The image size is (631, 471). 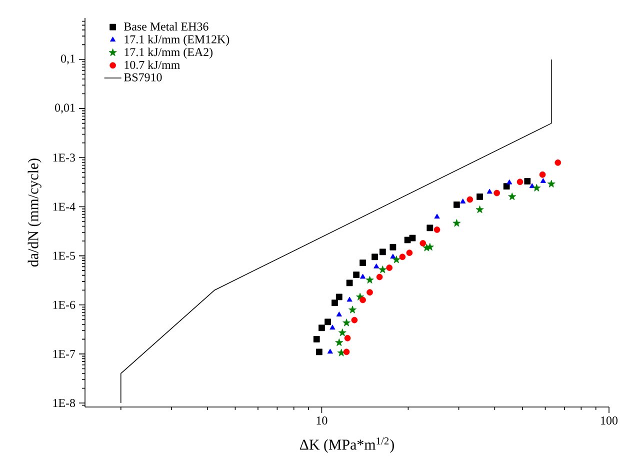 I want to click on y-tick-label: 1E-5, so click(x=64, y=256).